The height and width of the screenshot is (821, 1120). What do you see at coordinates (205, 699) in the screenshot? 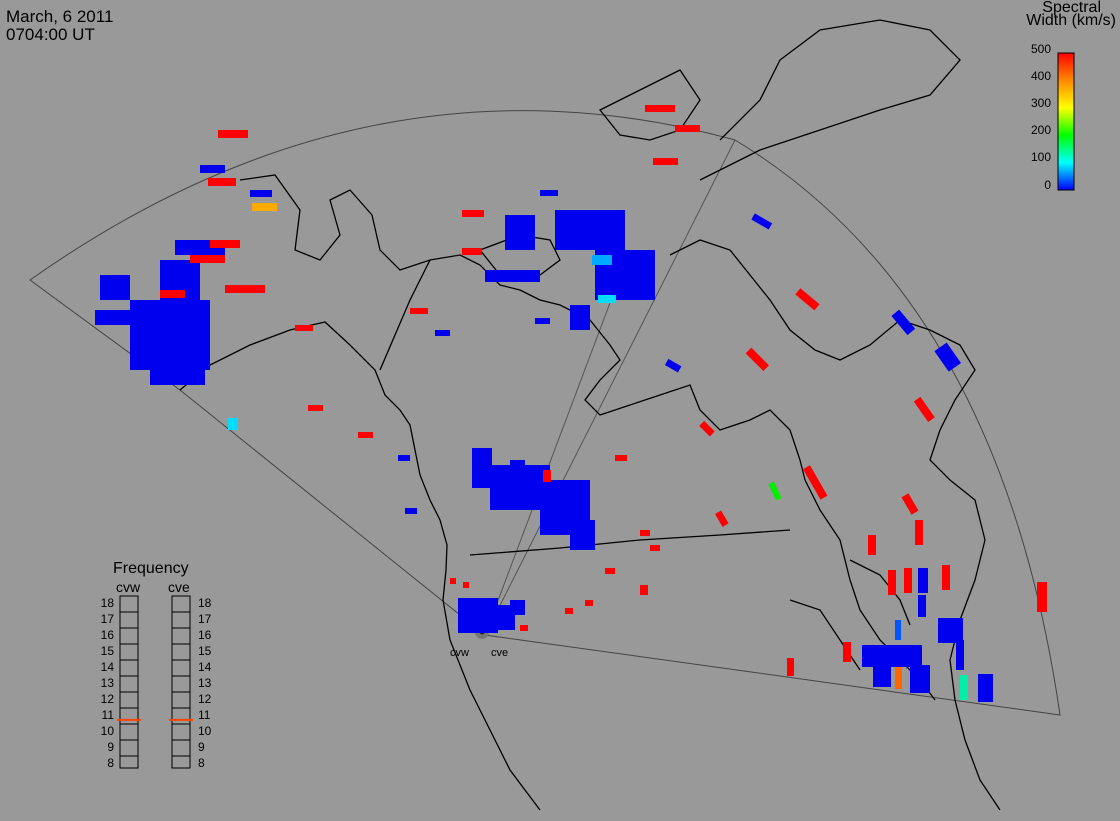
I see `frequency-tick-right: 12` at bounding box center [205, 699].